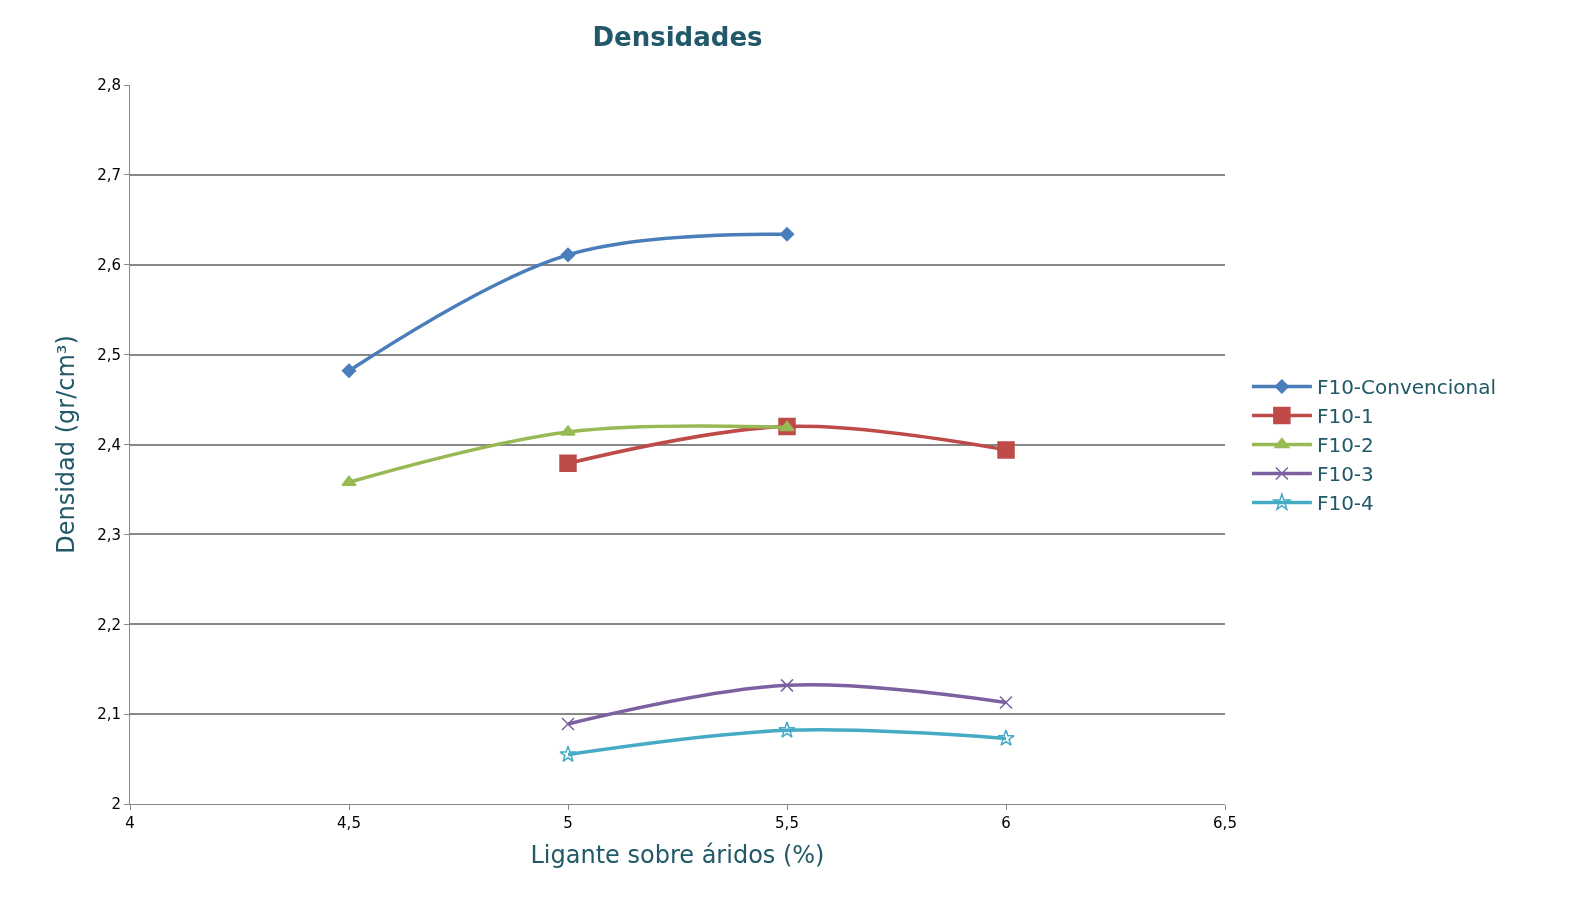 The height and width of the screenshot is (924, 1585). Describe the element at coordinates (1225, 823) in the screenshot. I see `x-tick-label: 6,5` at that location.